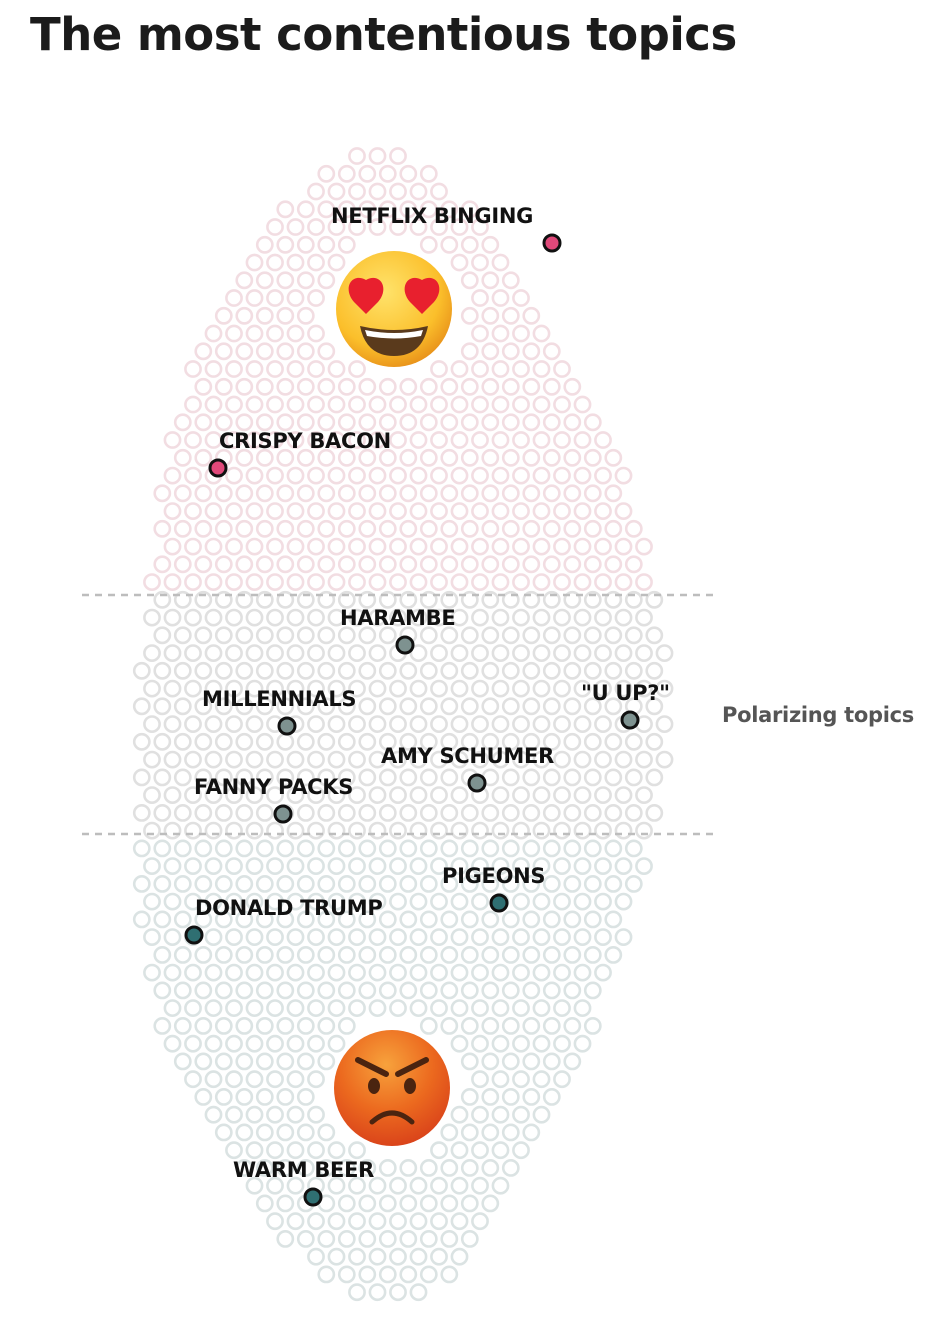 This screenshot has width=950, height=1320. Describe the element at coordinates (405, 645) in the screenshot. I see `point-harambe` at that location.